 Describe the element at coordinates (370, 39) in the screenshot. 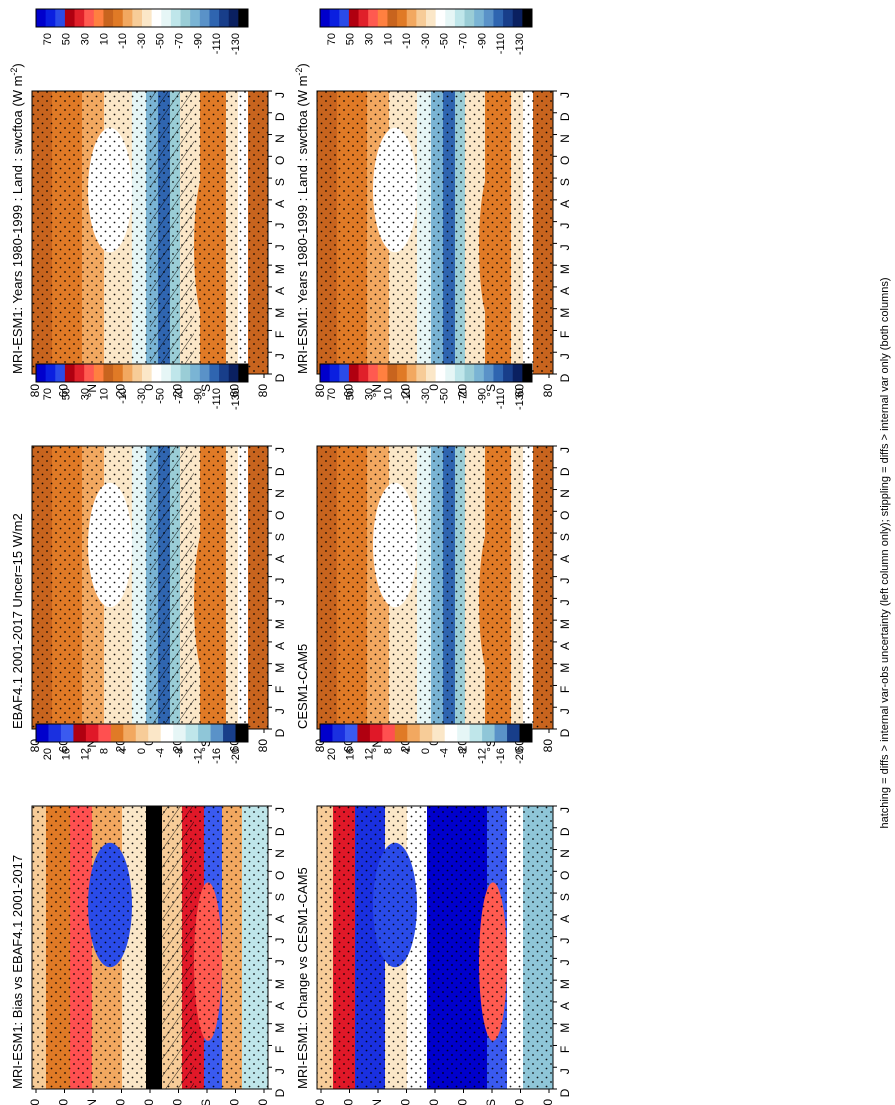

I see `colorbar-label: 30` at that location.